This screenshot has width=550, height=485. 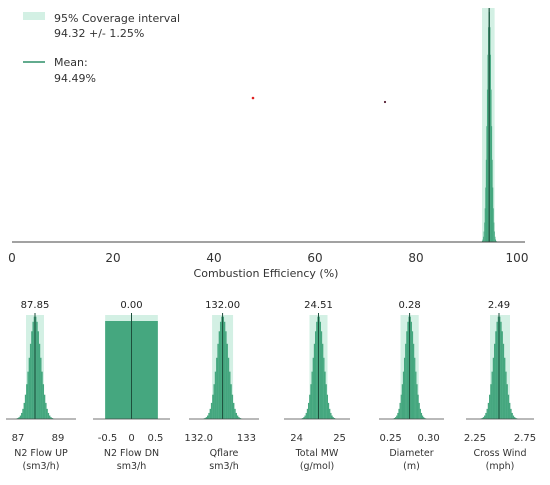 What do you see at coordinates (246, 438) in the screenshot?
I see `panel-3-x-tick-label: 133` at bounding box center [246, 438].